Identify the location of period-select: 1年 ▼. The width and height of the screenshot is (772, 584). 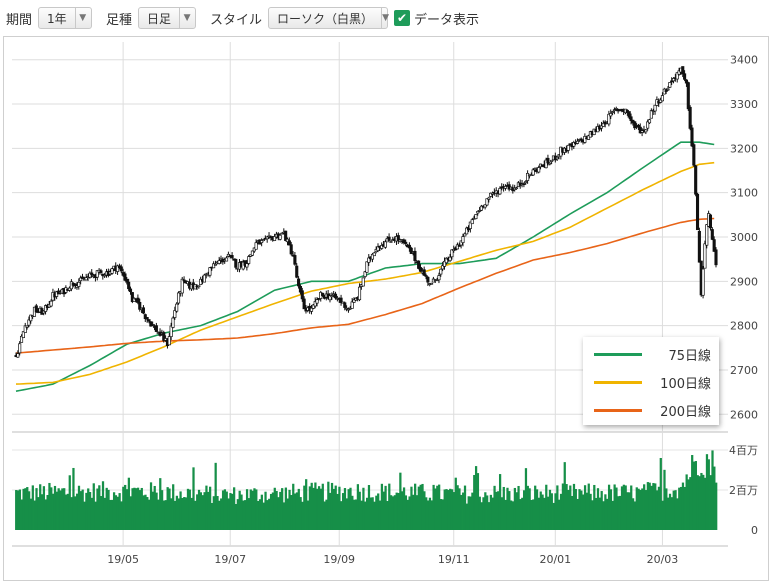
(65, 18).